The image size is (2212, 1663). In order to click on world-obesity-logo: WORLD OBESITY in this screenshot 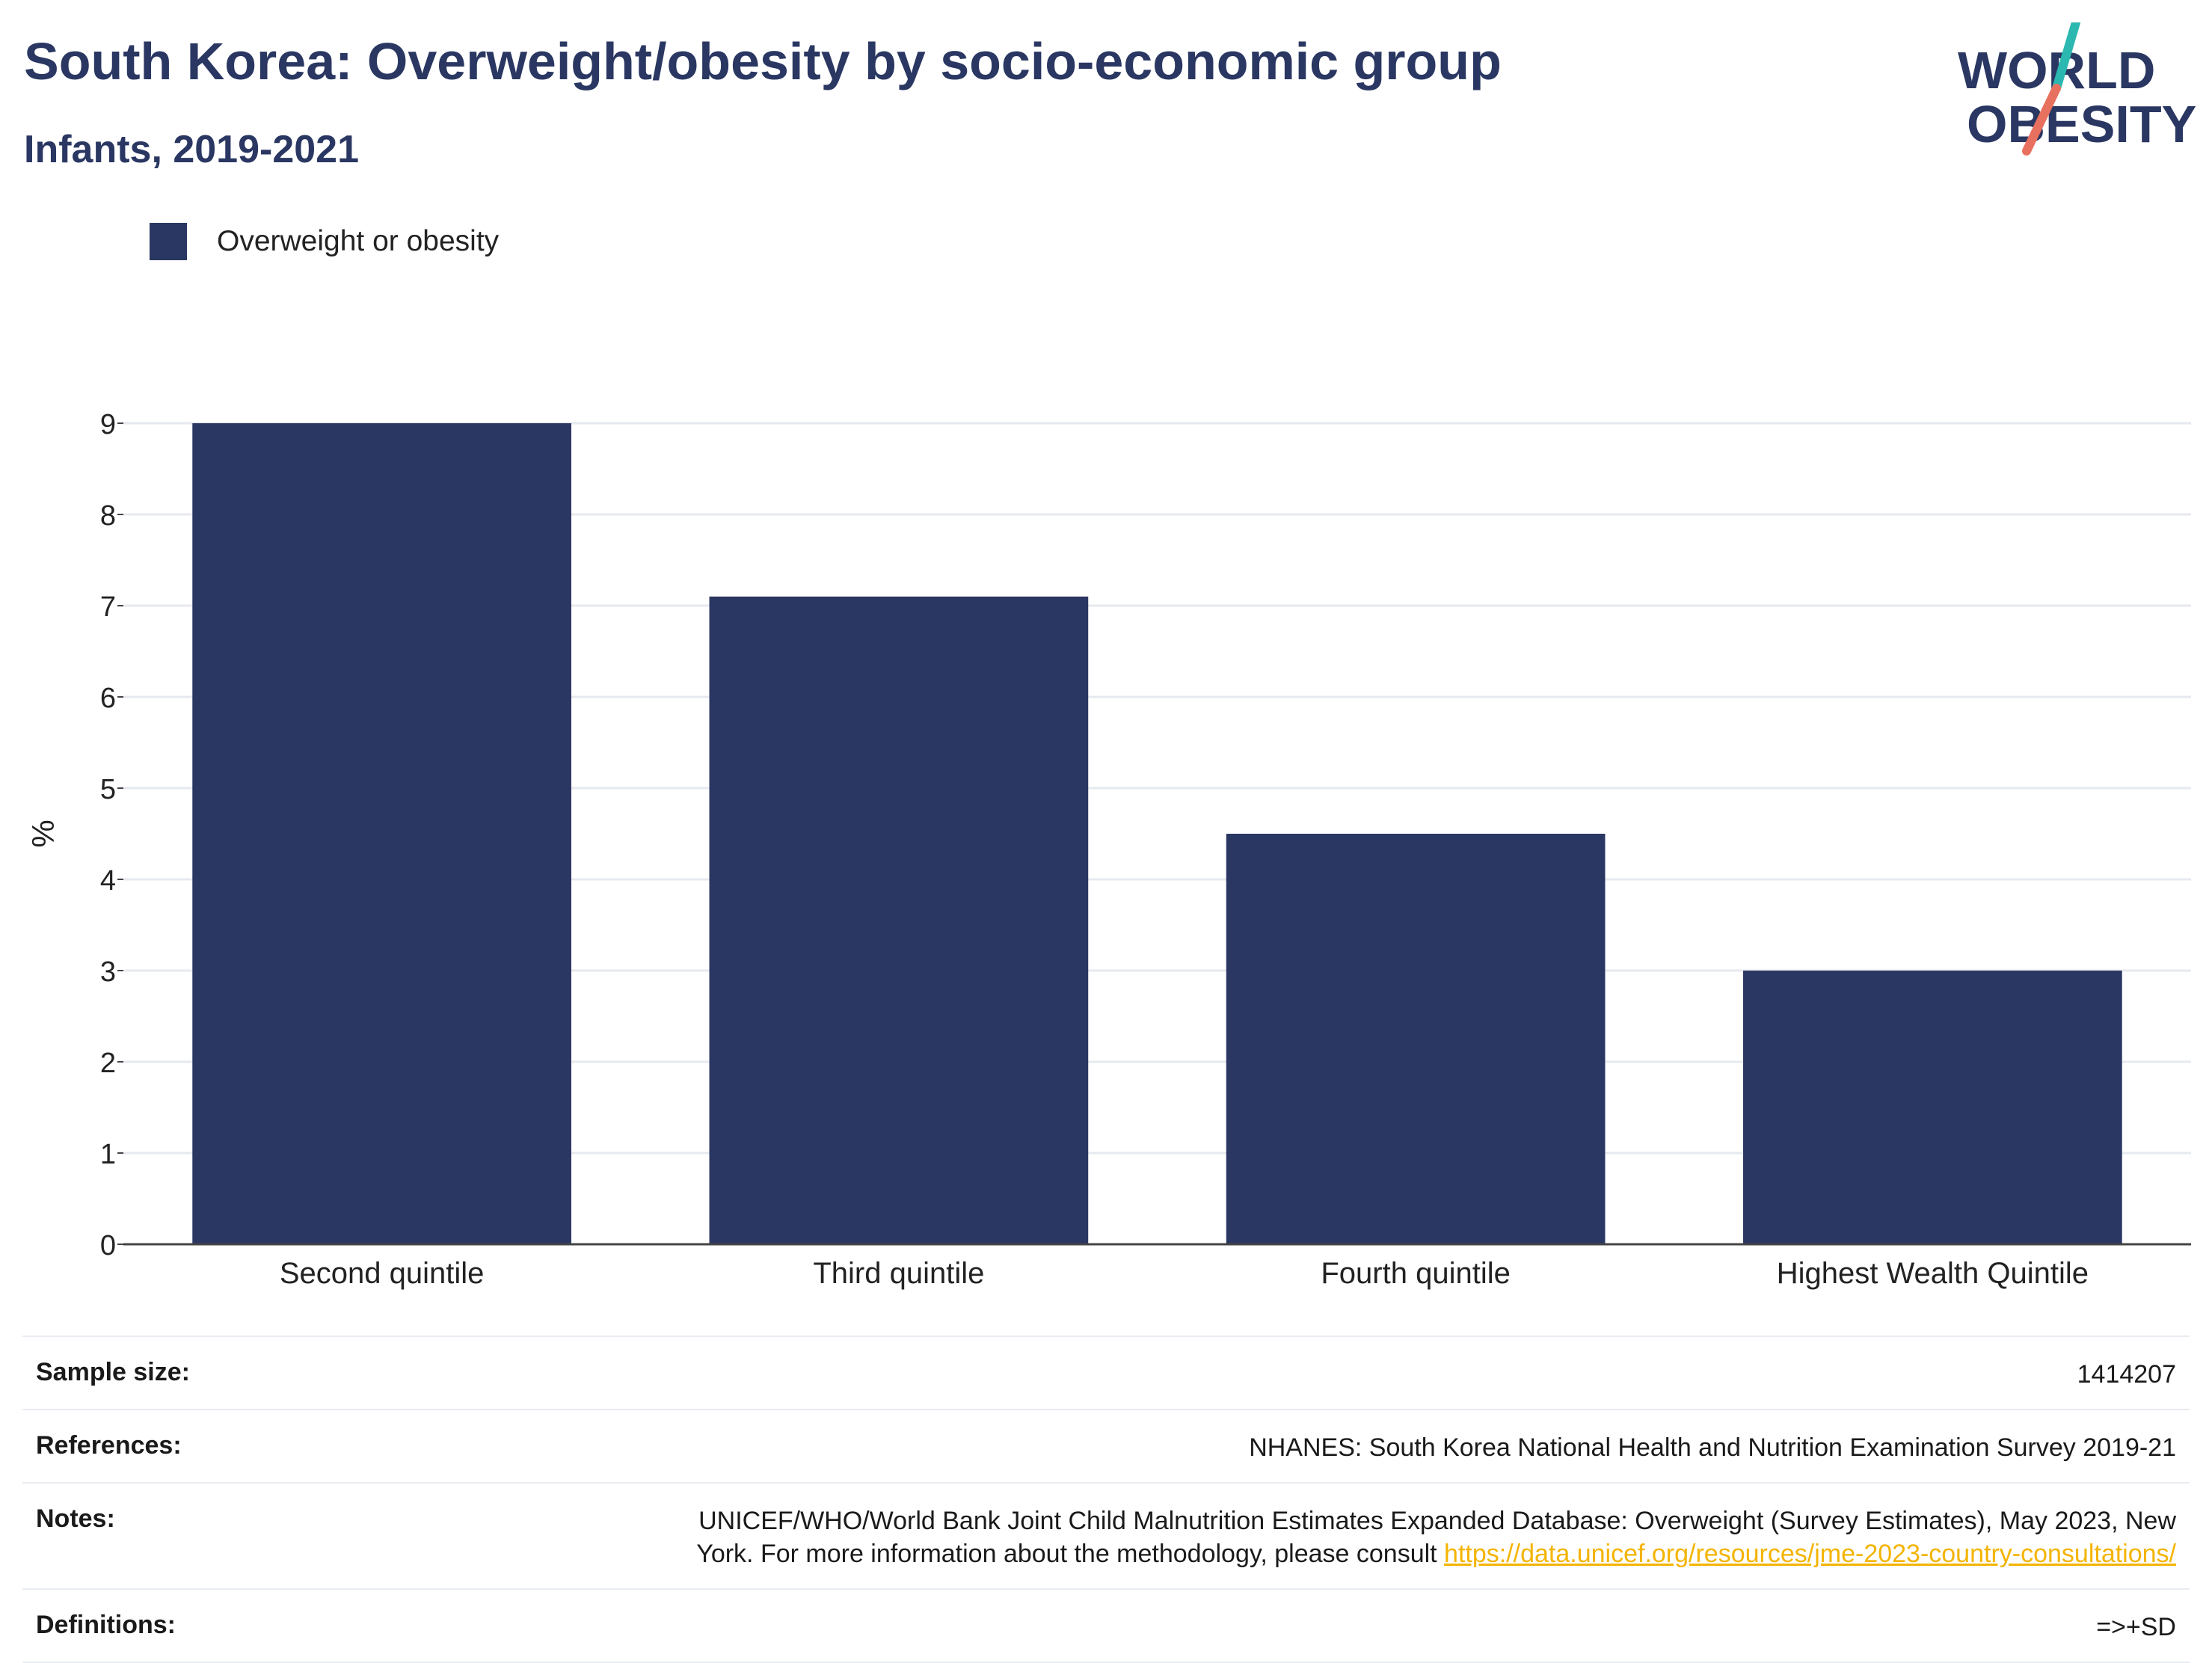, I will do `click(2077, 89)`.